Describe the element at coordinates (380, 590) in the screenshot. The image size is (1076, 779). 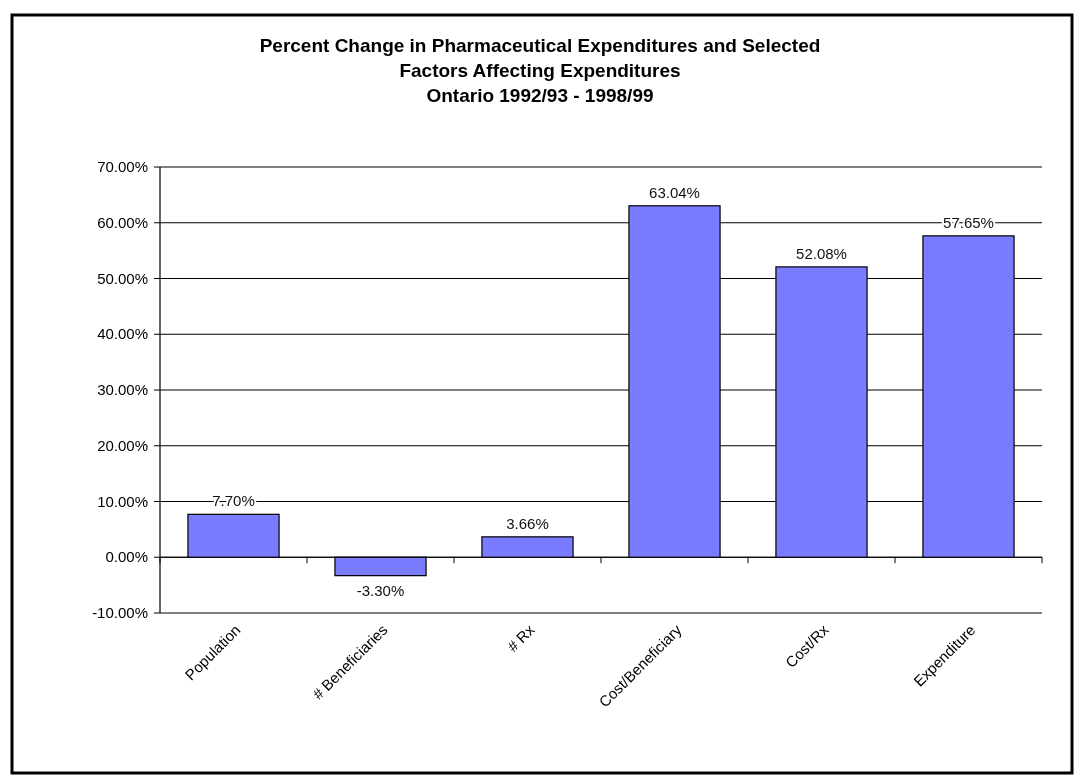
I see `data-label: -3.30%` at that location.